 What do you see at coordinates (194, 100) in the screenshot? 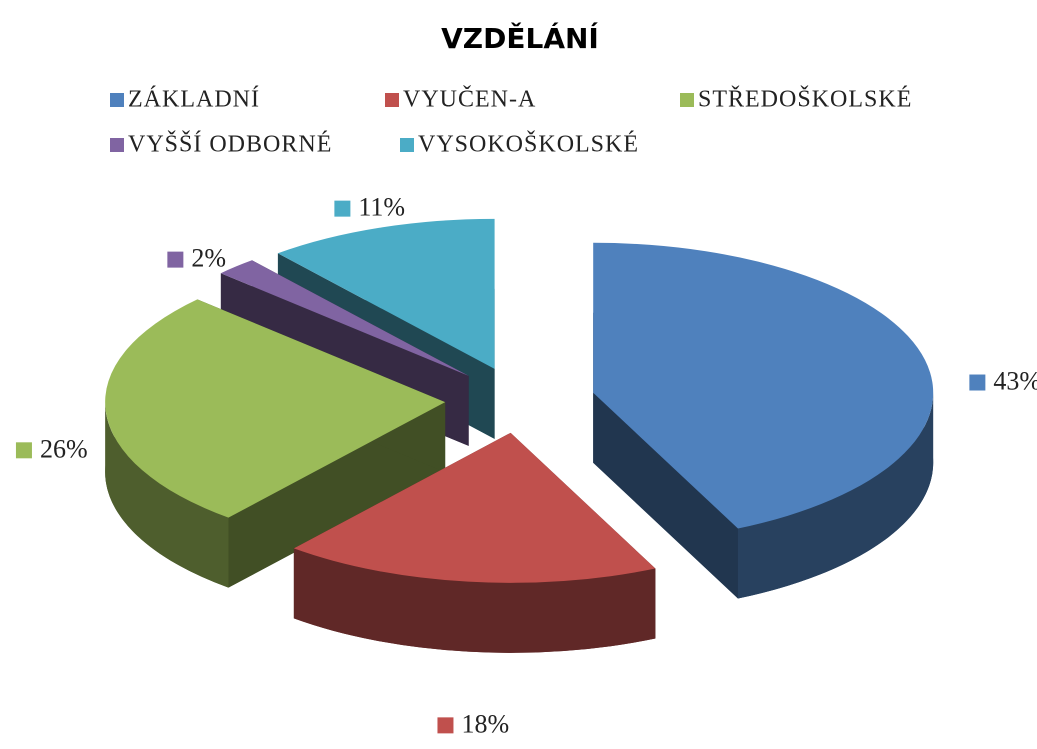
I see `legend-label: ZÁKLADNÍ` at bounding box center [194, 100].